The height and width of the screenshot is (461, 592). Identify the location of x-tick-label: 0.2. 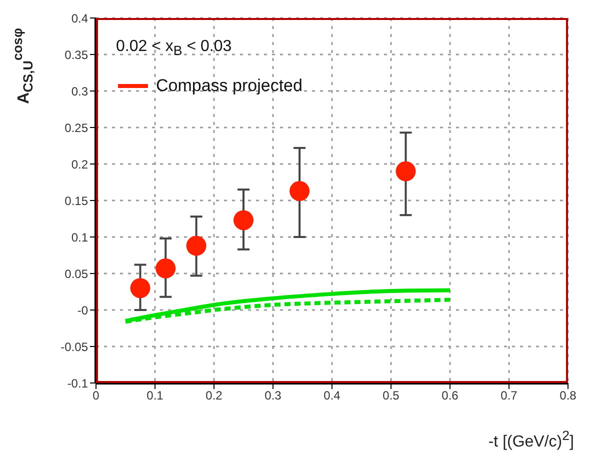
(214, 395).